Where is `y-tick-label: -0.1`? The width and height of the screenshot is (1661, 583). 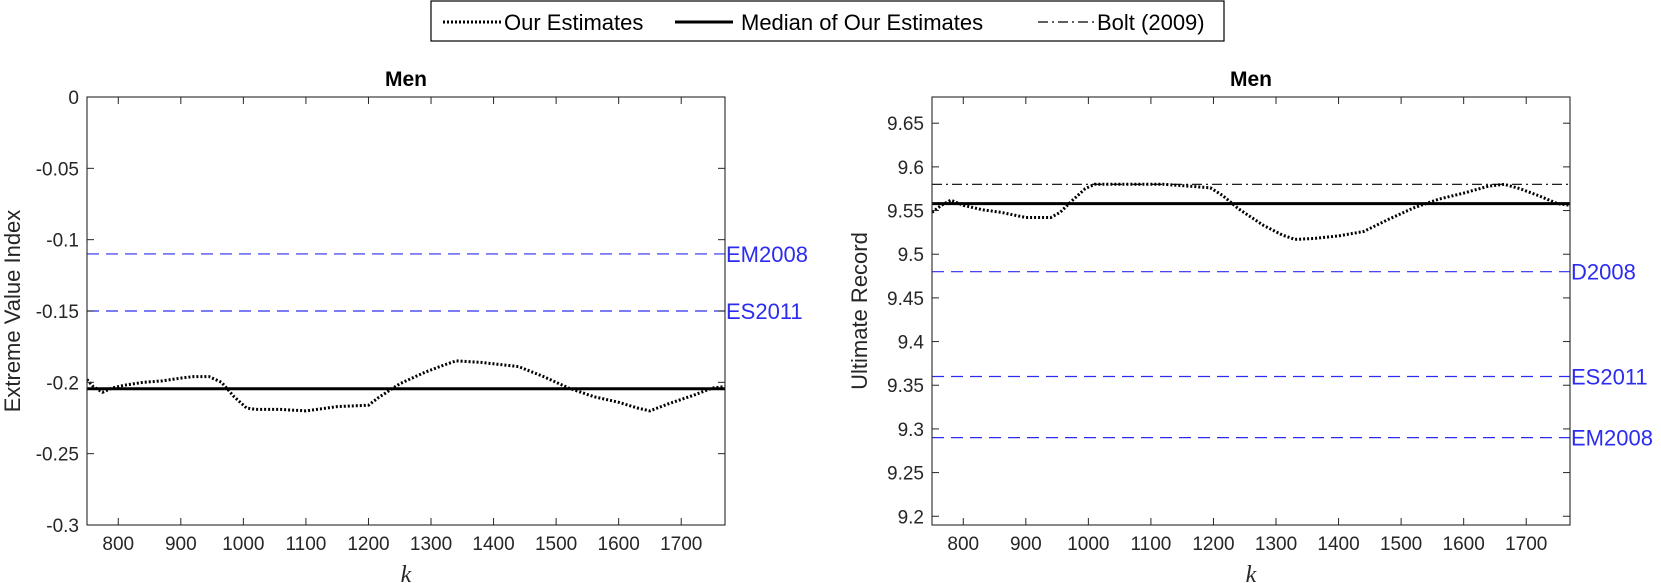
y-tick-label: -0.1 is located at coordinates (62, 241).